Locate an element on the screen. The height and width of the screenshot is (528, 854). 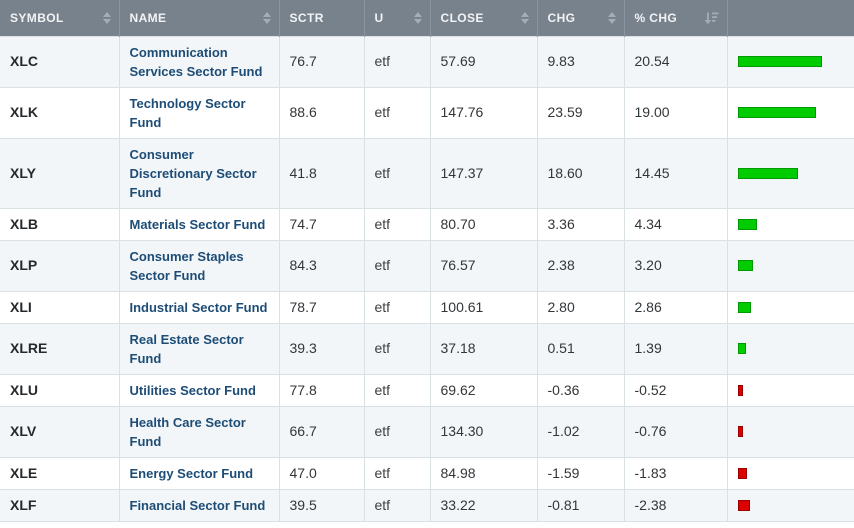
name-cell: Communication Services Sector Fund is located at coordinates (198, 61).